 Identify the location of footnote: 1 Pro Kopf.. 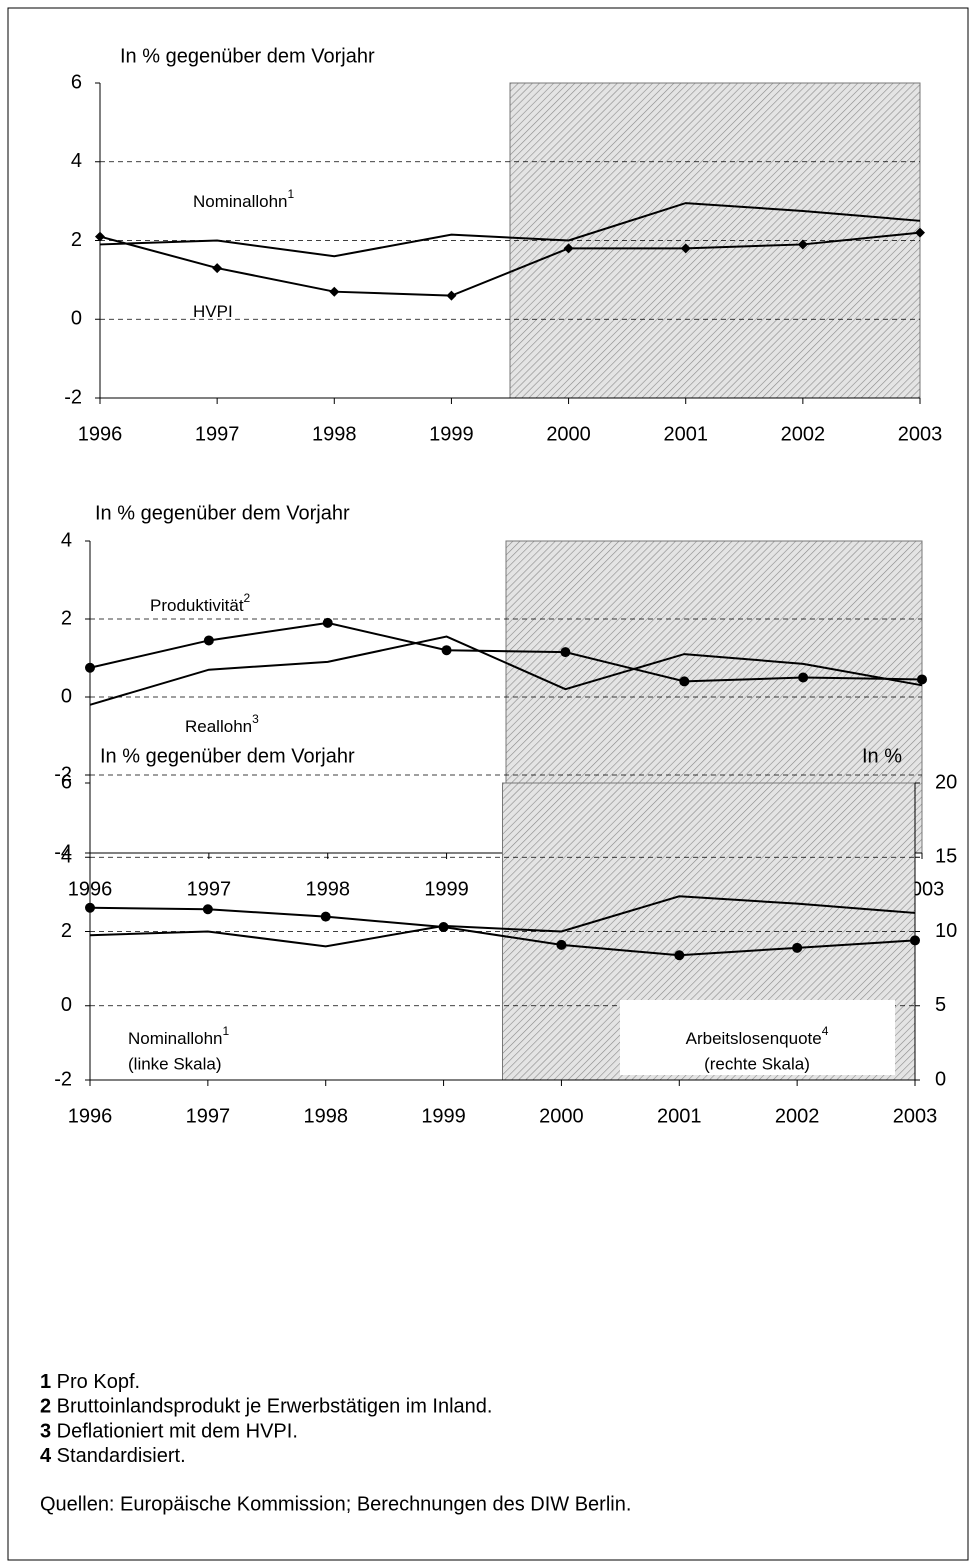
(90, 1382).